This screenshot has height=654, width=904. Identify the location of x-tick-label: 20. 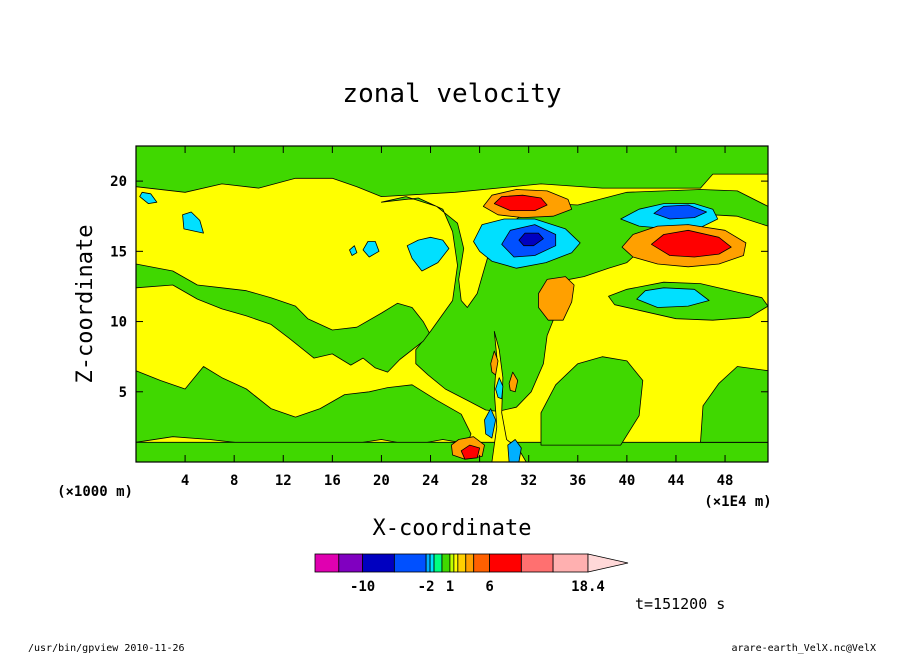
(381, 481).